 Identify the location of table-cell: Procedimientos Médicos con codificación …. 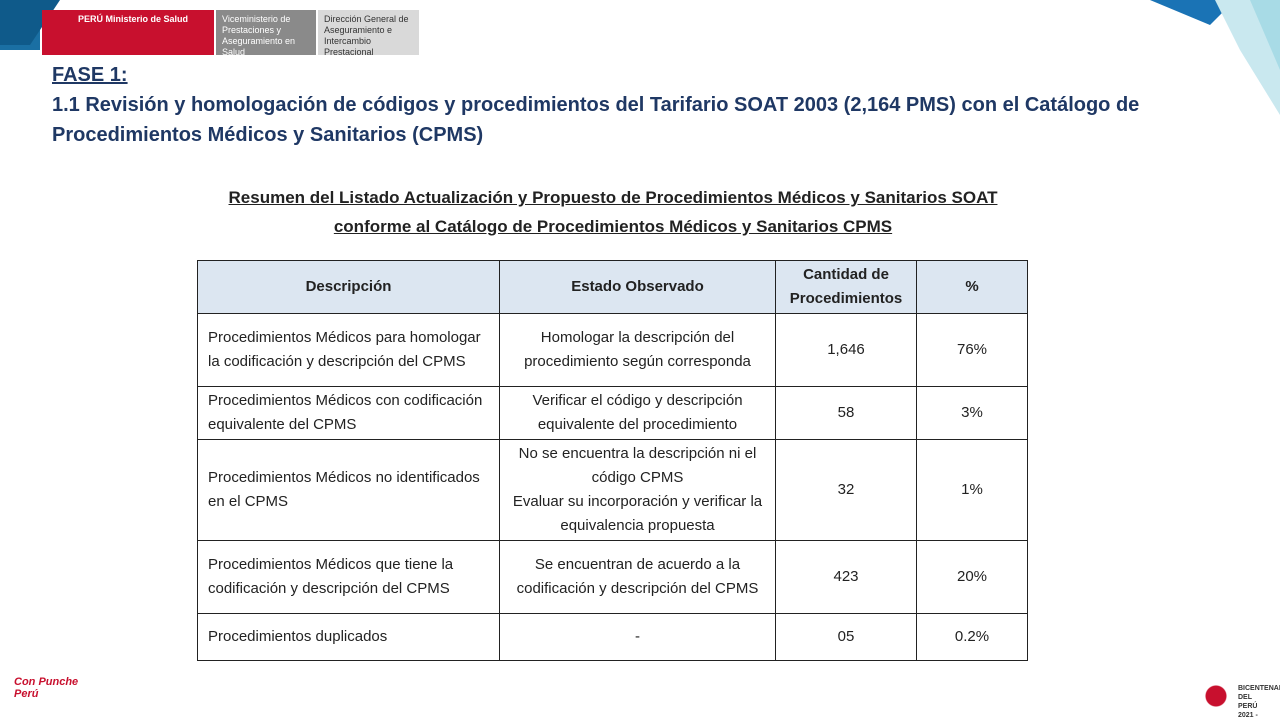
(348, 413).